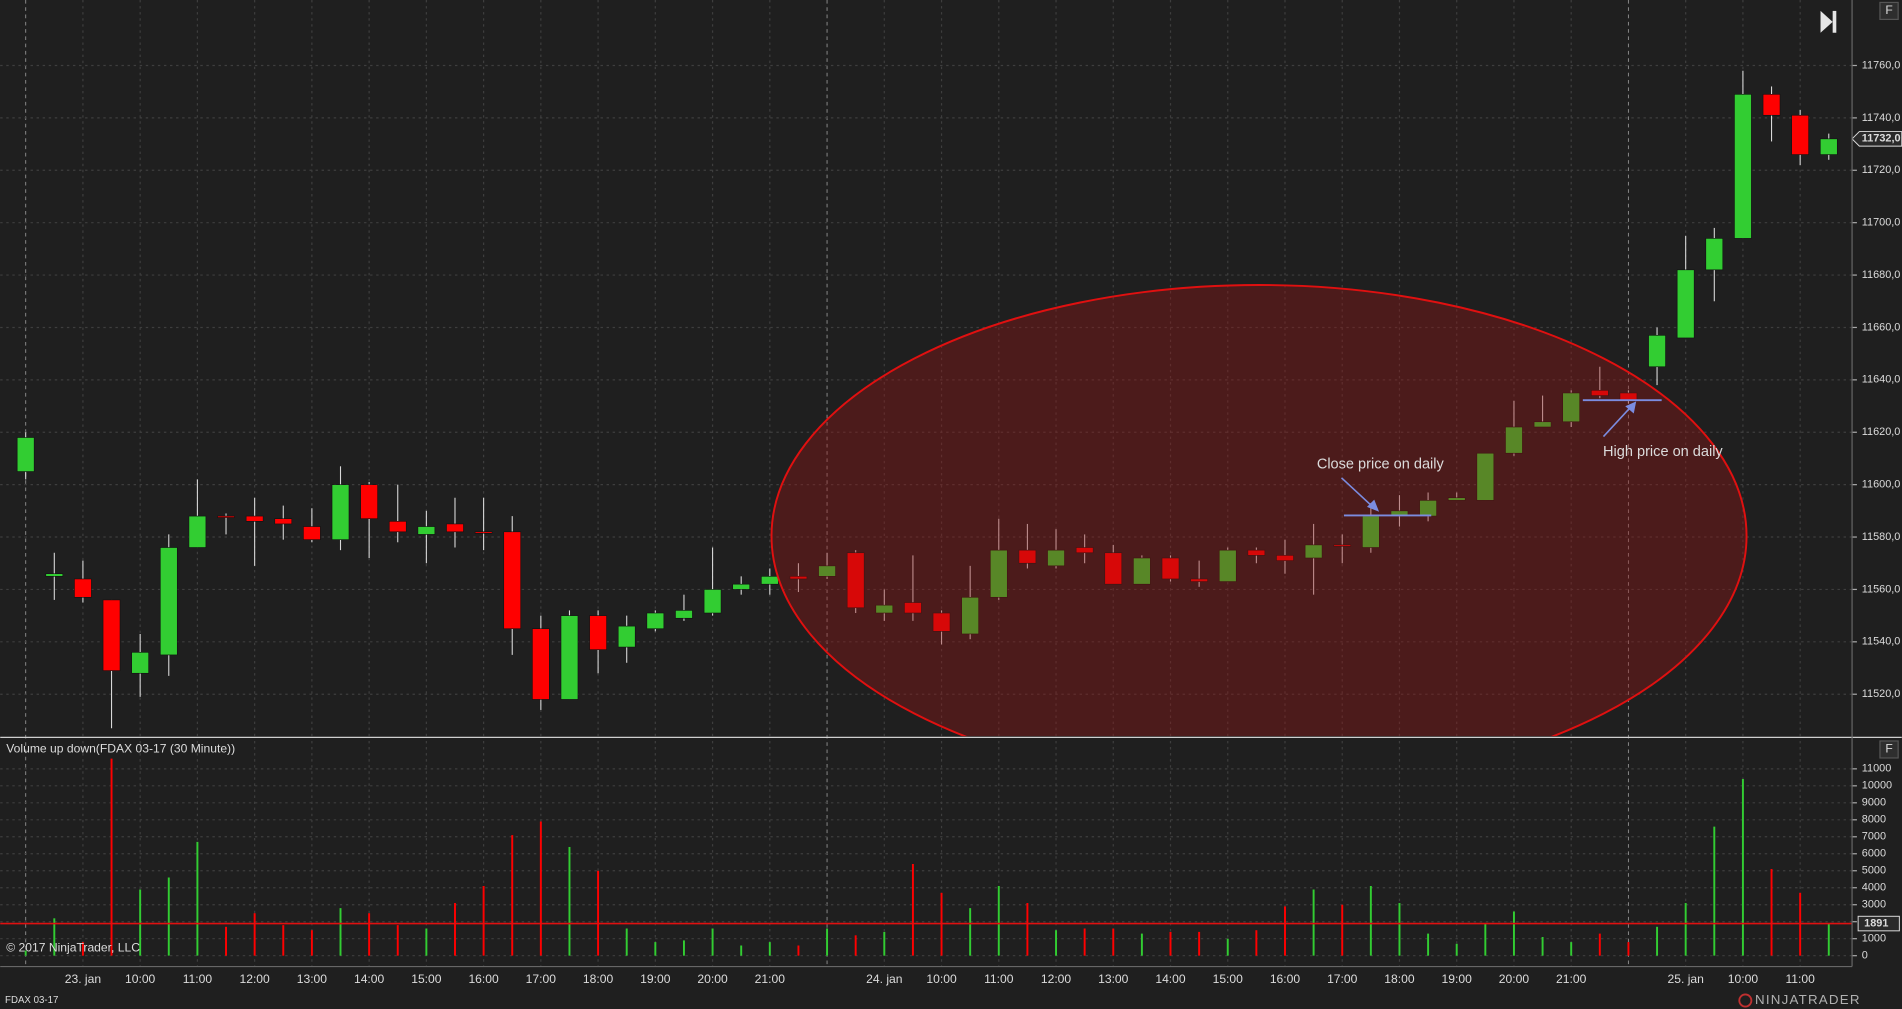 This screenshot has width=1902, height=1009. I want to click on y-tick-label: 11520,0, so click(1881, 694).